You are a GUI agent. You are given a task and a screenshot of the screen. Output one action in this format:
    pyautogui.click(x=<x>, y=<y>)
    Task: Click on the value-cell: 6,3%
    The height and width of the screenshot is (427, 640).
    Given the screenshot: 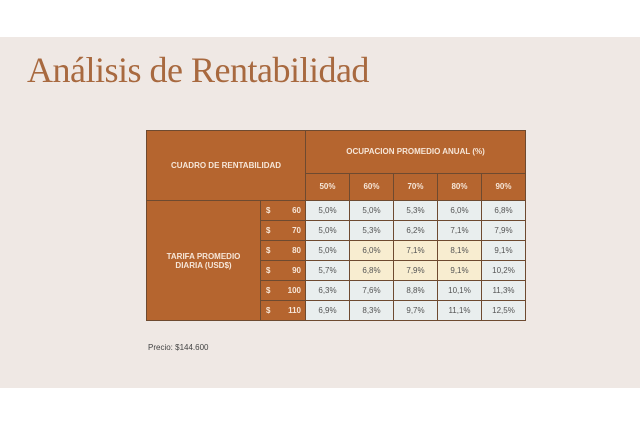 What is the action you would take?
    pyautogui.click(x=327, y=290)
    